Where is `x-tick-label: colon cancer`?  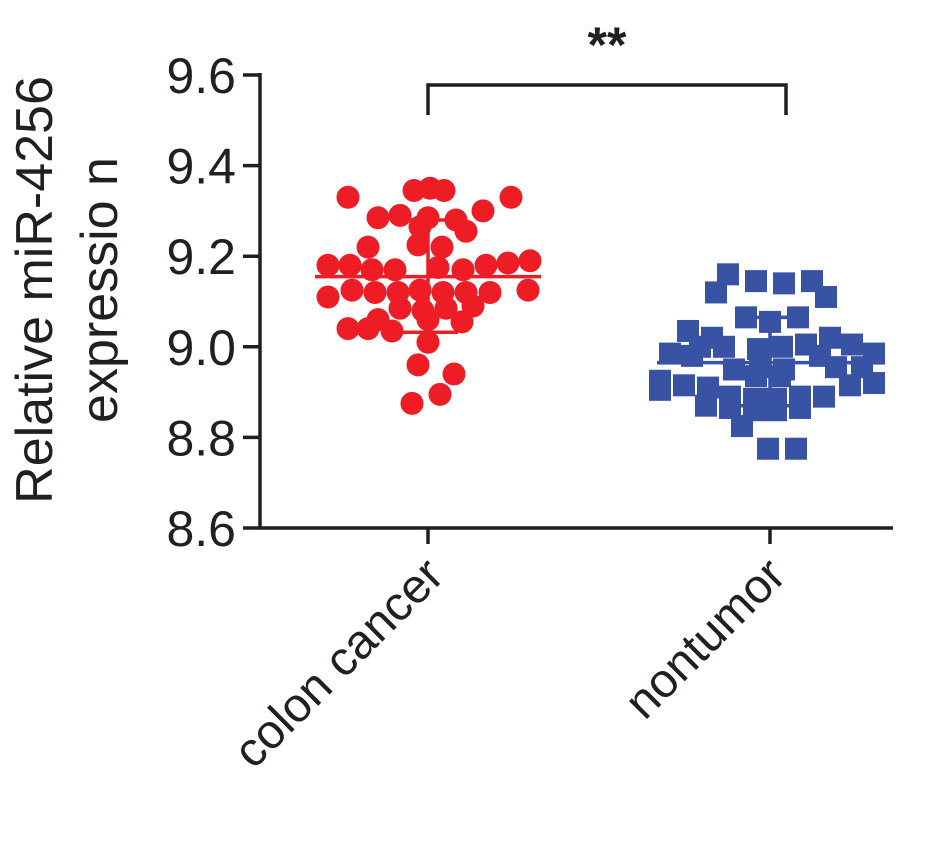
x-tick-label: colon cancer is located at coordinates (339, 663).